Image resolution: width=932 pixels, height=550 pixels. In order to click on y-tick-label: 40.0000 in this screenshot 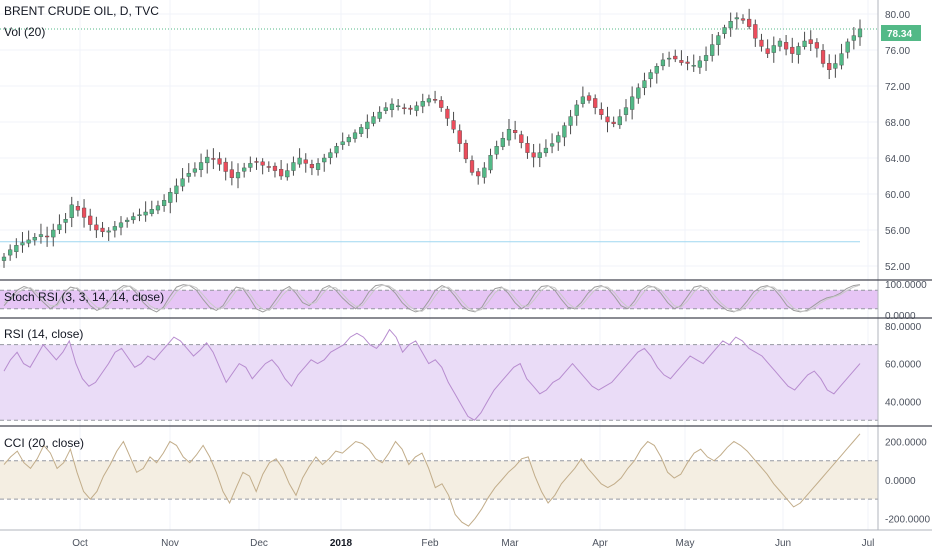, I will do `click(903, 402)`.